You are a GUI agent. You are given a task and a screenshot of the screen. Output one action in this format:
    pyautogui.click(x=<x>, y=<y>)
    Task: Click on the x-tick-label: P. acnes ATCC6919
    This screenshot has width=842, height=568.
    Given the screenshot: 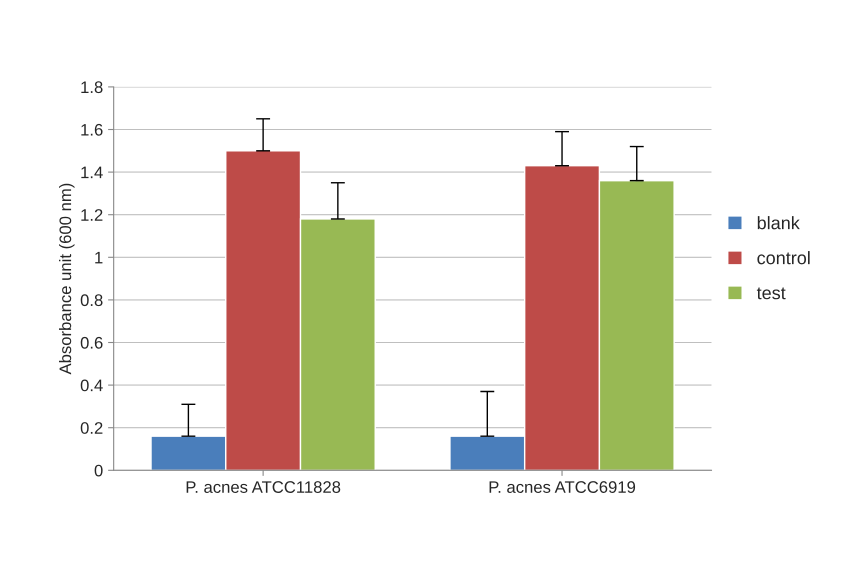 What is the action you would take?
    pyautogui.click(x=563, y=487)
    